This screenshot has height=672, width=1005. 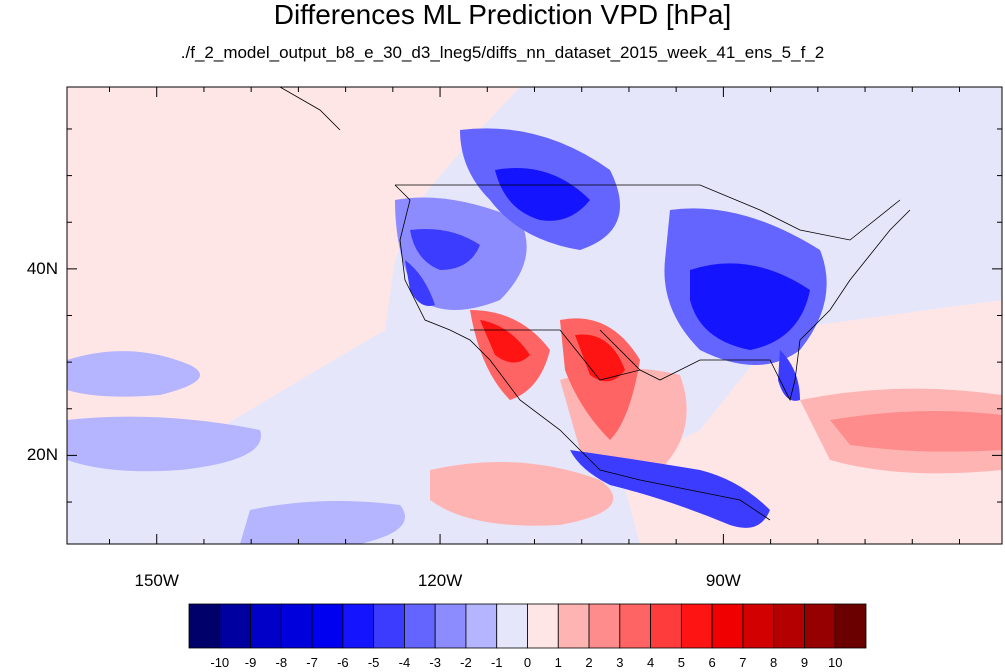 I want to click on colorbar-label: 0, so click(x=527, y=662).